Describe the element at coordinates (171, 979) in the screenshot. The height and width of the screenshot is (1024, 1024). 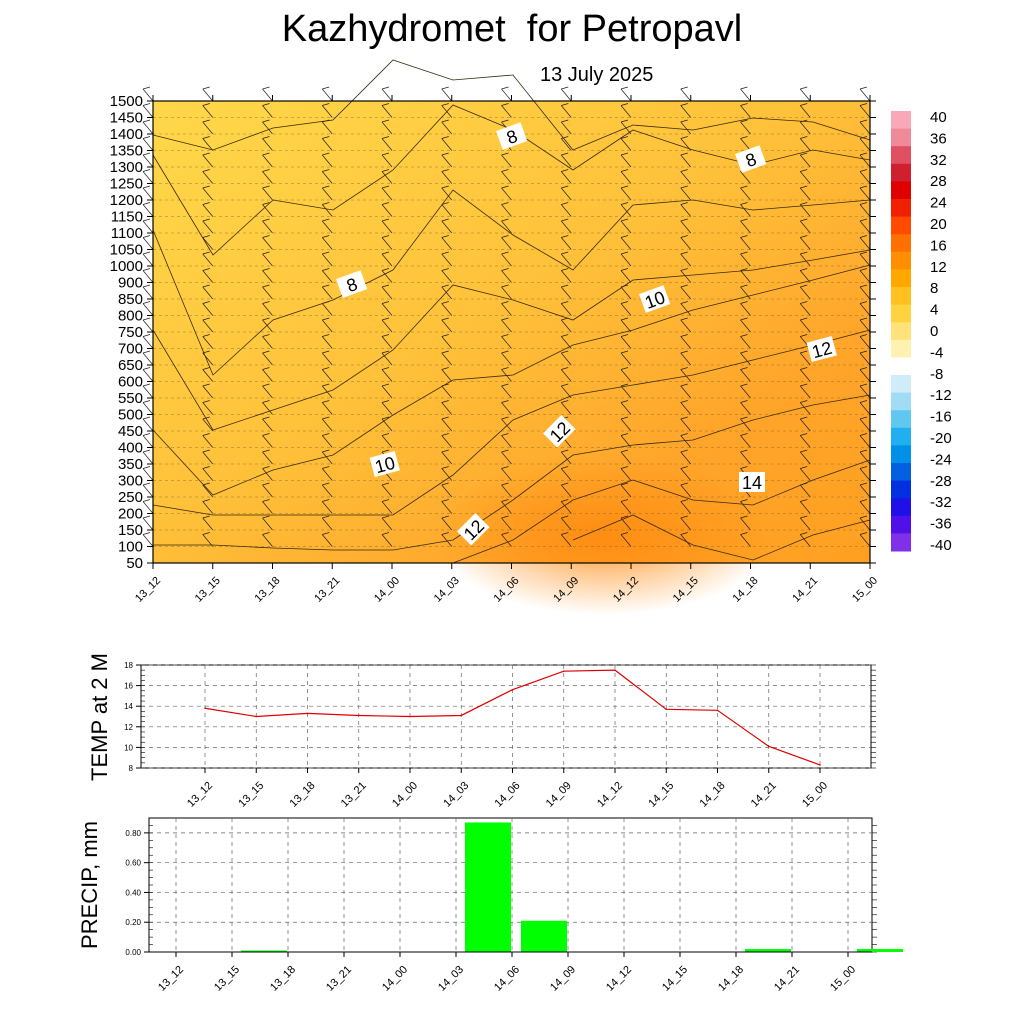
I see `precip-x-tick-label: 13_12` at that location.